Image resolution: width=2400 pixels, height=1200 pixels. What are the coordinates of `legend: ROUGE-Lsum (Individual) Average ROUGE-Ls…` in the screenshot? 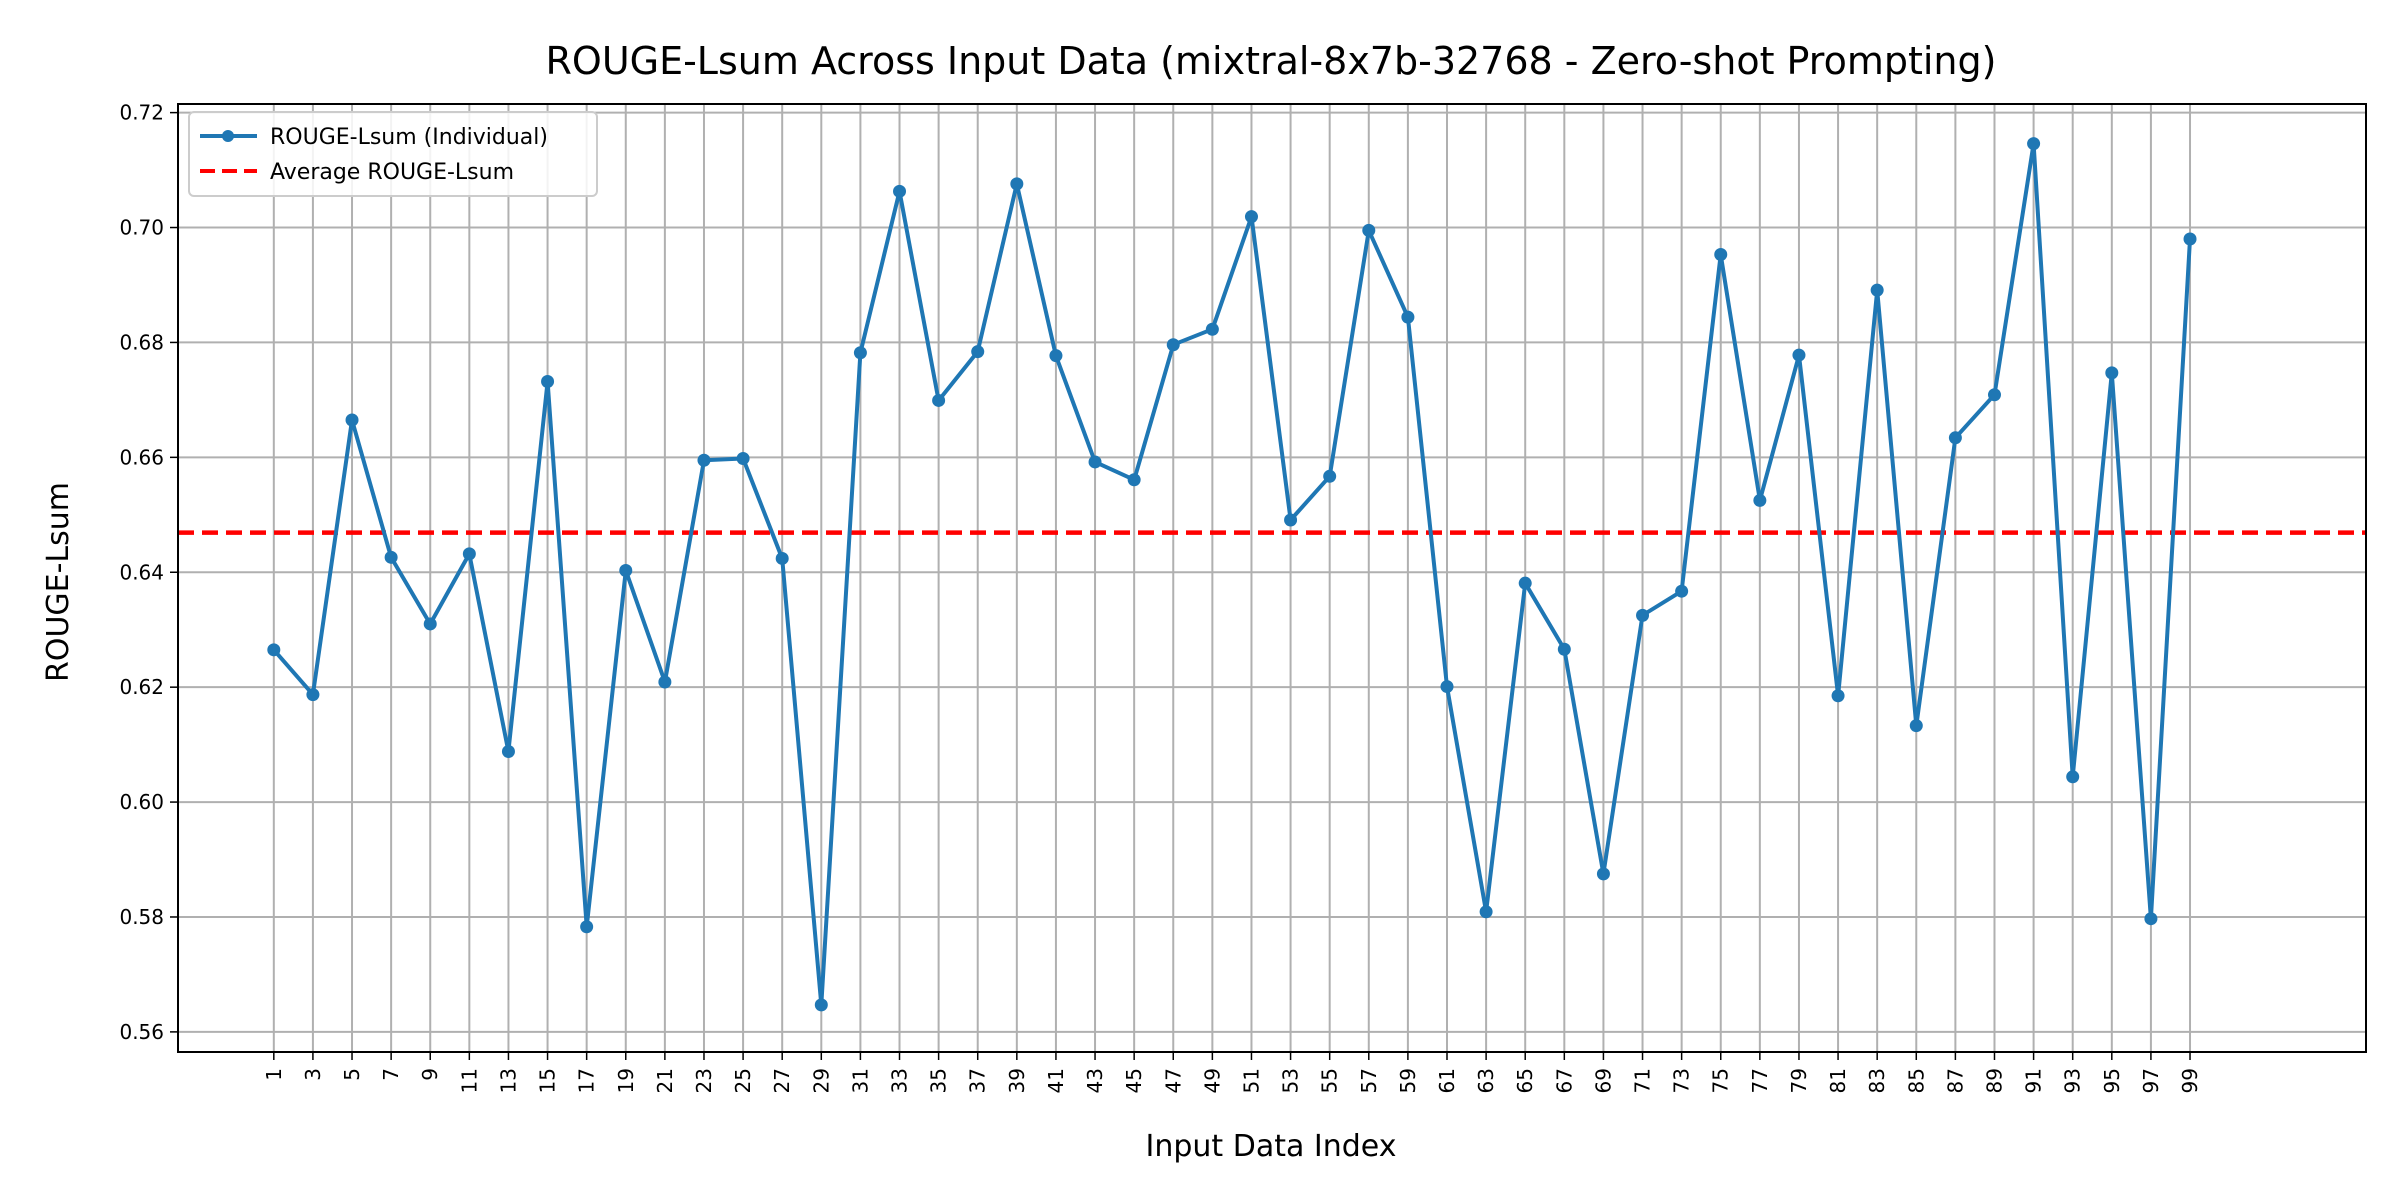 It's located at (393, 154).